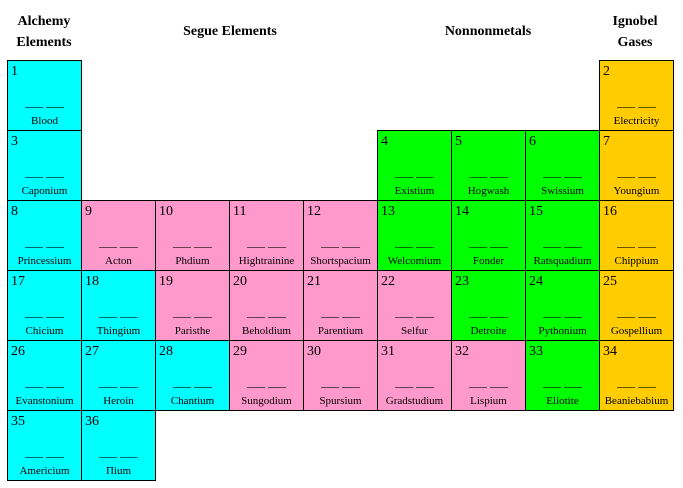  What do you see at coordinates (14, 141) in the screenshot?
I see `atomic-number: 3` at bounding box center [14, 141].